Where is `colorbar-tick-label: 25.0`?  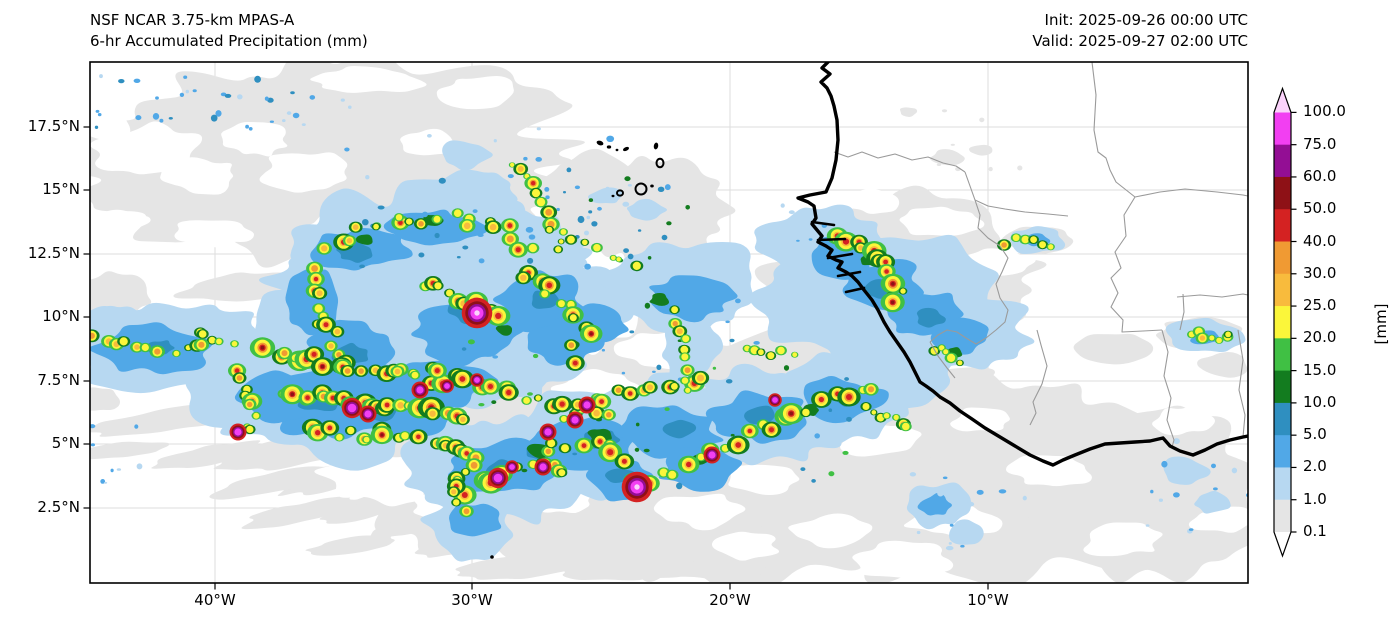 colorbar-tick-label: 25.0 is located at coordinates (1320, 305).